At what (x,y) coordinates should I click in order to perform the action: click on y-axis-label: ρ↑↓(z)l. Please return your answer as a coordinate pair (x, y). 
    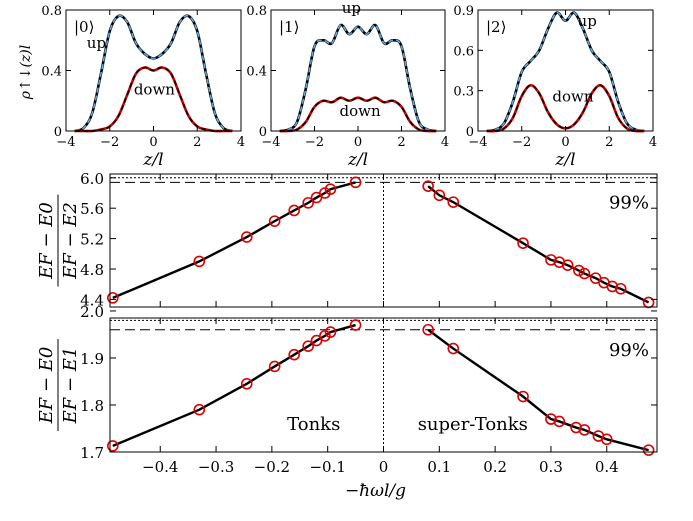
    Looking at the image, I should click on (26, 72).